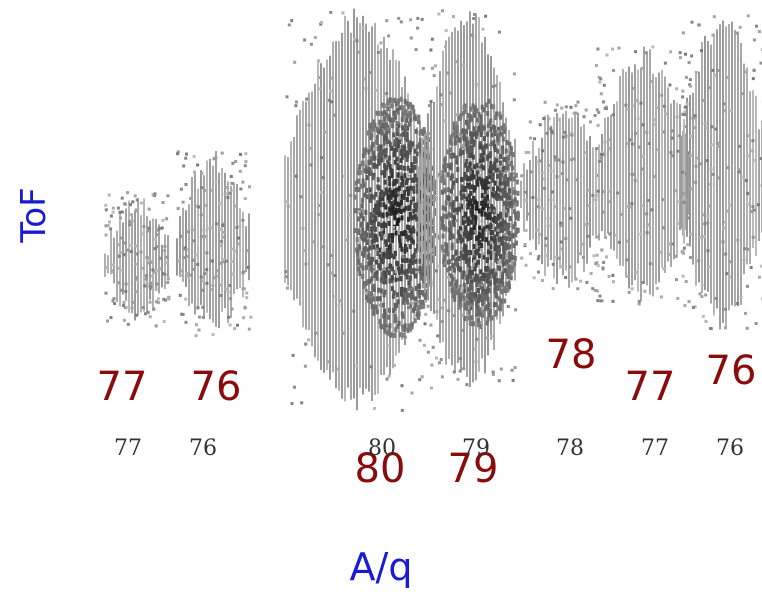 This screenshot has height=592, width=762. I want to click on y-axis-label: ToF, so click(34, 215).